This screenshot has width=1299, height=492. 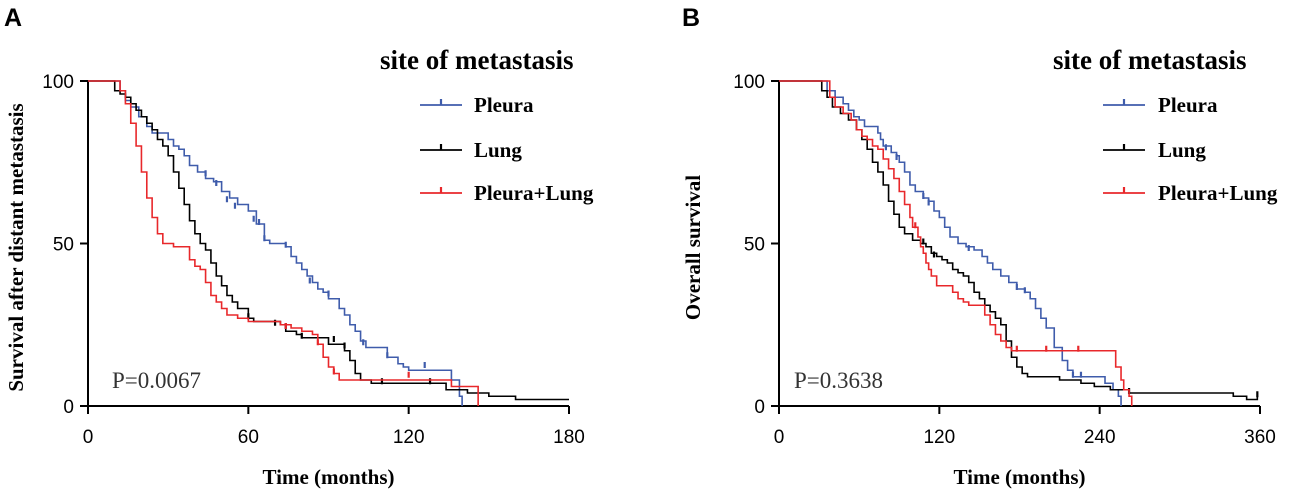 What do you see at coordinates (13, 18) in the screenshot?
I see `panel-label: A` at bounding box center [13, 18].